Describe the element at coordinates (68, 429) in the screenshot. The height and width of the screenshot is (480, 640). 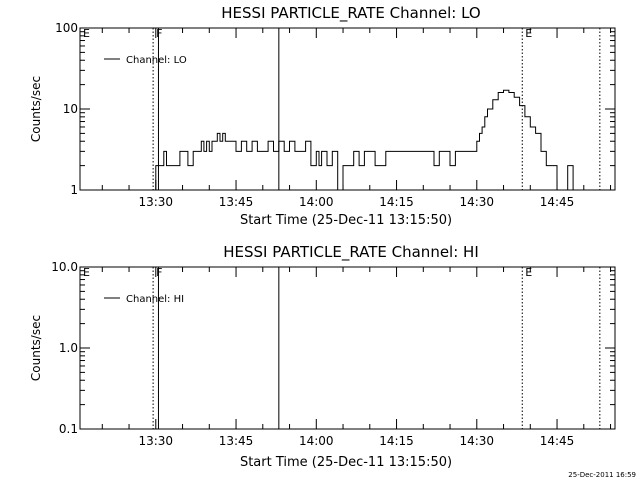
I see `y-tick-label: 0.1` at that location.